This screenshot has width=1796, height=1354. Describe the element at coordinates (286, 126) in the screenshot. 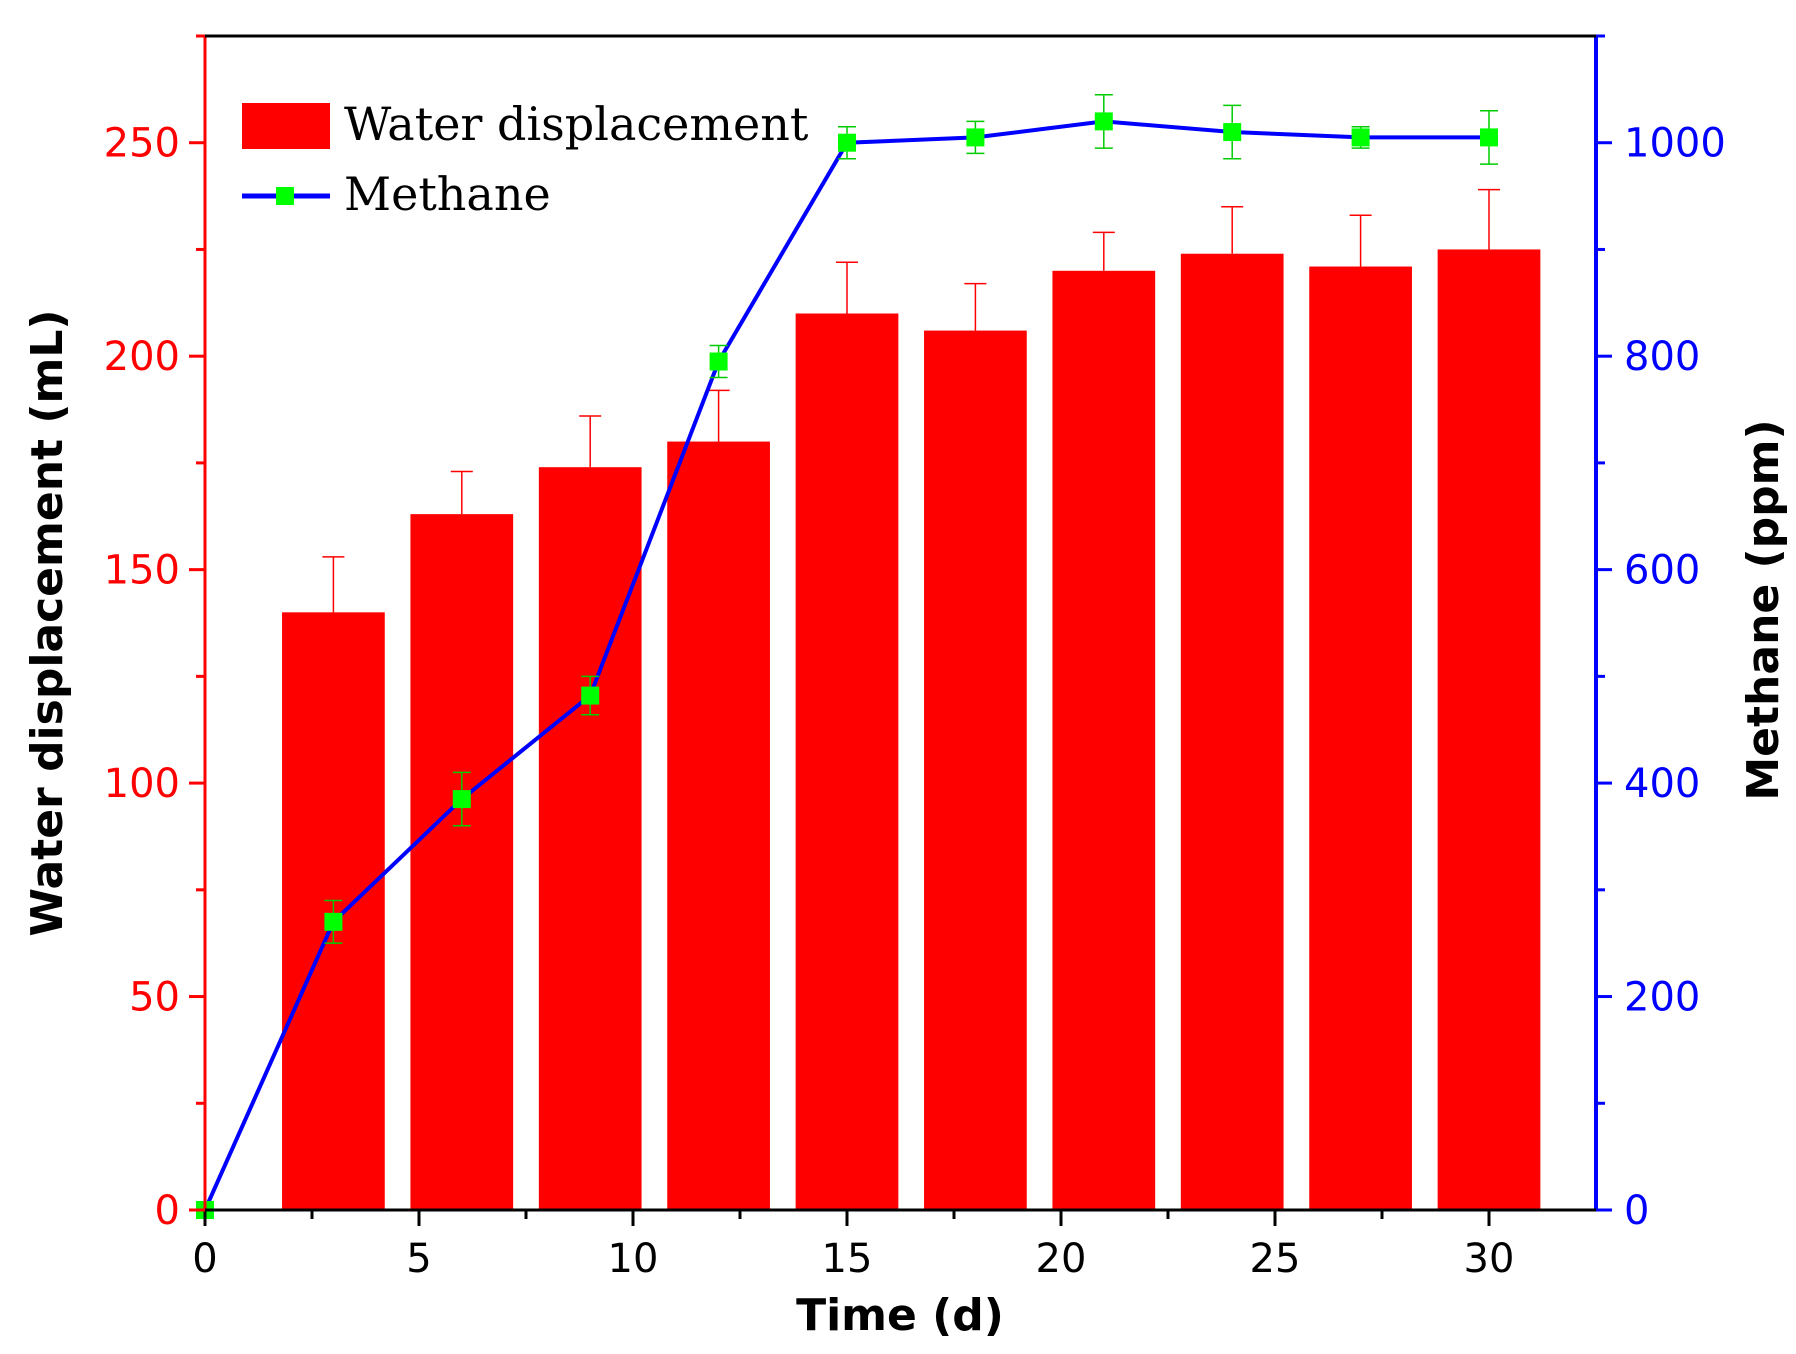

I see `legend-swatch-water-displacement` at that location.